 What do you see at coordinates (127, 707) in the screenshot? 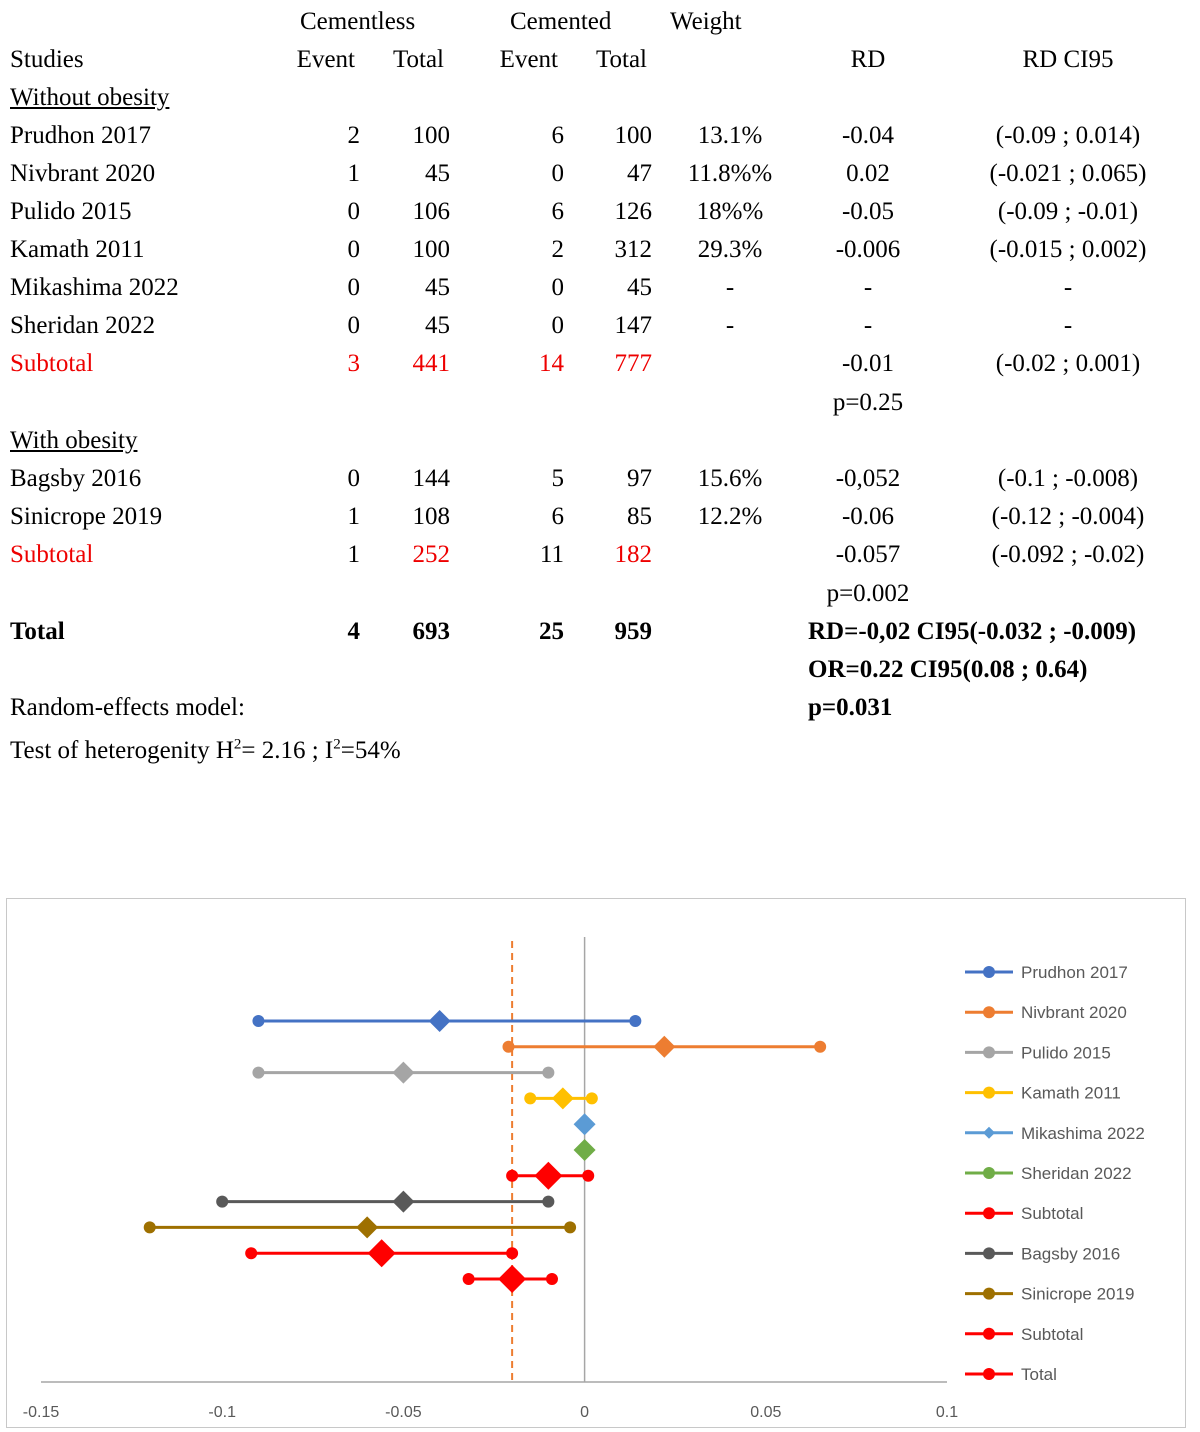
I see `model-label: Random-effects model:` at bounding box center [127, 707].